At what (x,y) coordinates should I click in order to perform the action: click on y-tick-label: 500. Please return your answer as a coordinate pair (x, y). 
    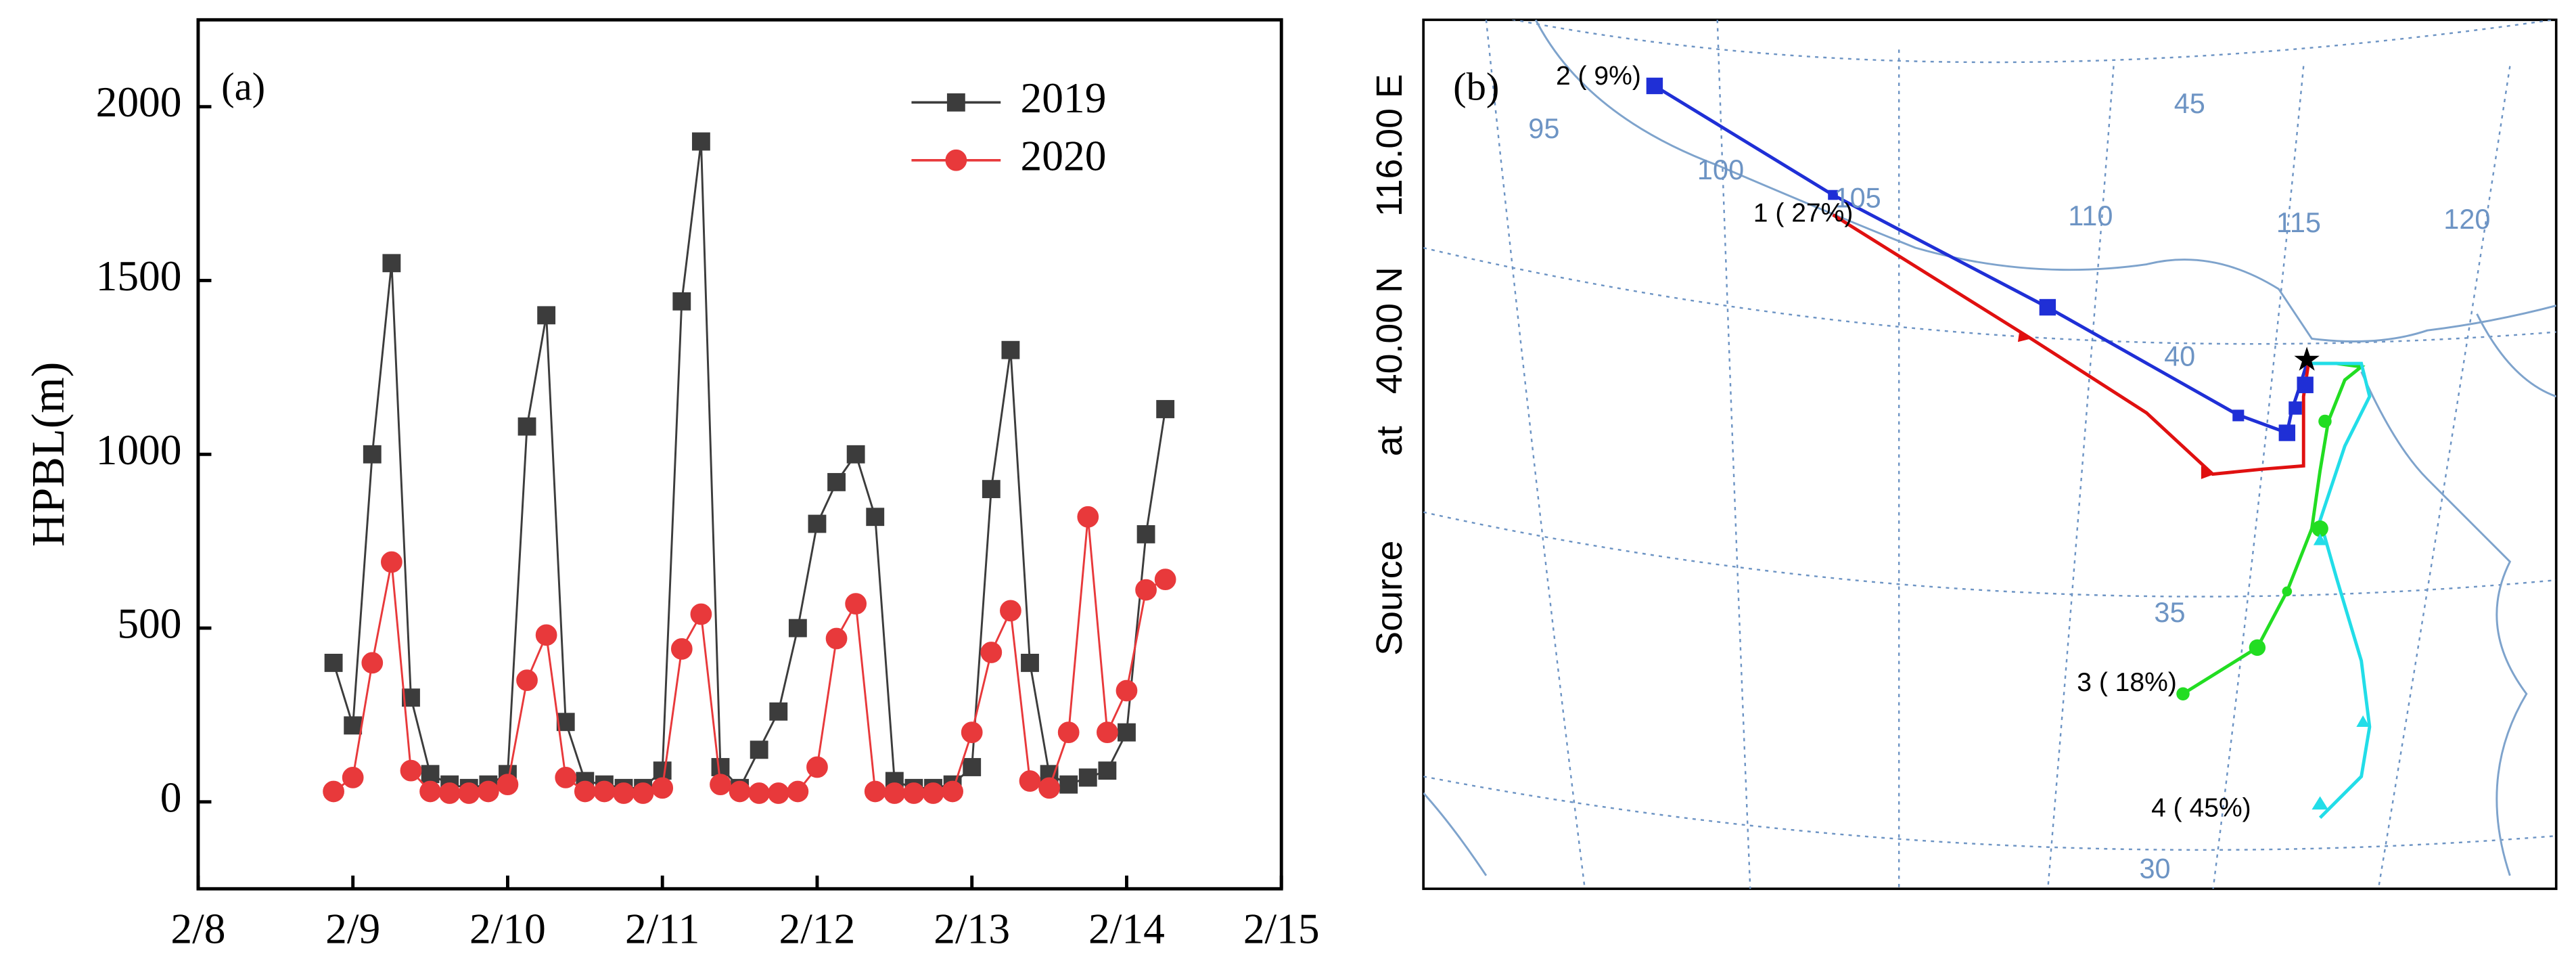
    Looking at the image, I should click on (149, 624).